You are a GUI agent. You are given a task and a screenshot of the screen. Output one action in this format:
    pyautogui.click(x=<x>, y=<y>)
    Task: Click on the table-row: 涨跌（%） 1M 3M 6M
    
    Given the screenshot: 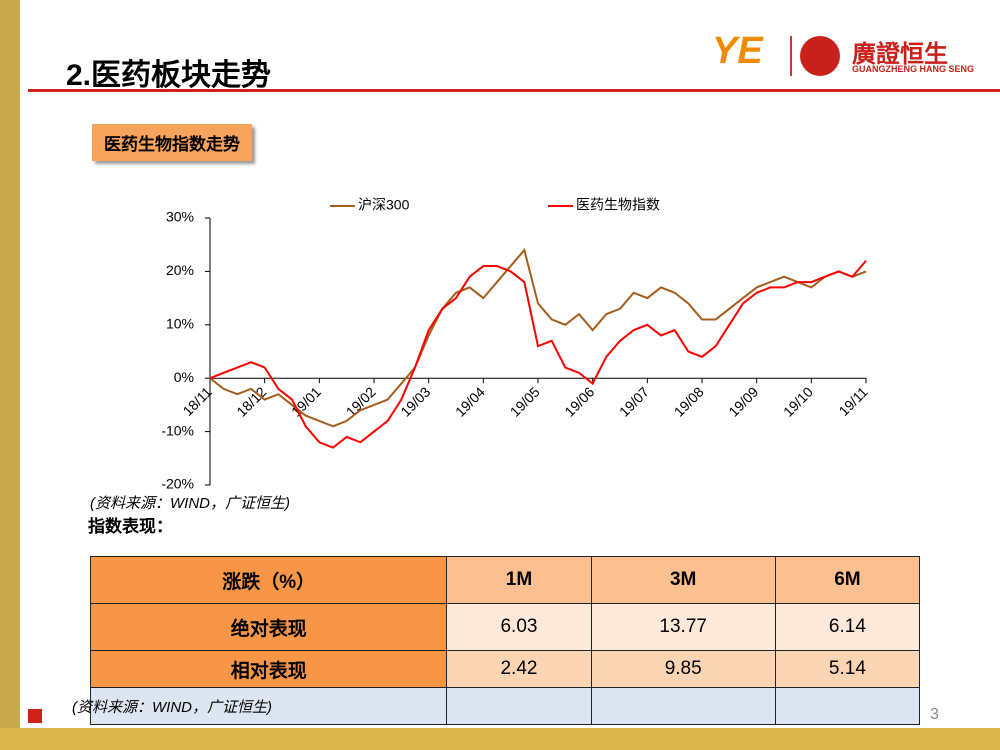 What is the action you would take?
    pyautogui.click(x=505, y=580)
    